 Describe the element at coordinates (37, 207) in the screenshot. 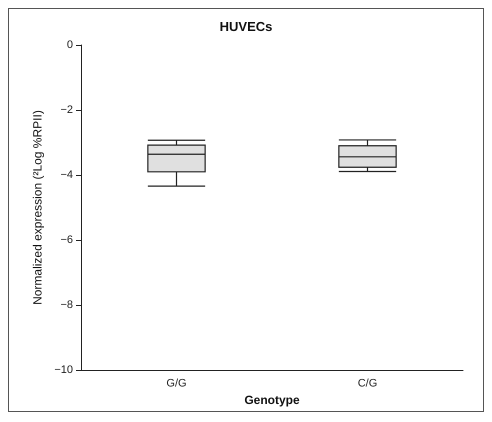

I see `y-axis-title: Normalized expression (²Log %RPII)` at that location.